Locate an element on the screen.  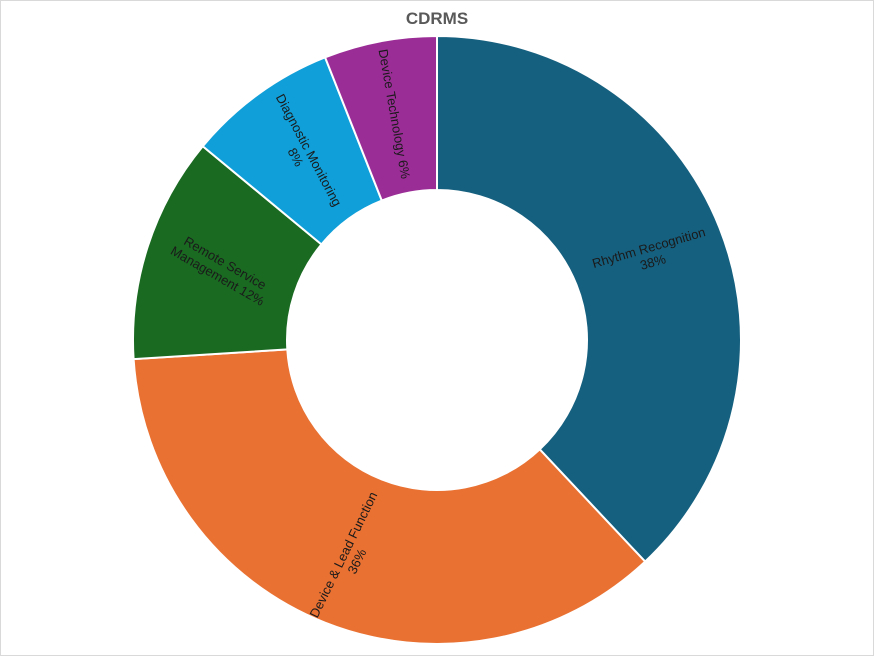
chart-title: CDRMS is located at coordinates (437, 18).